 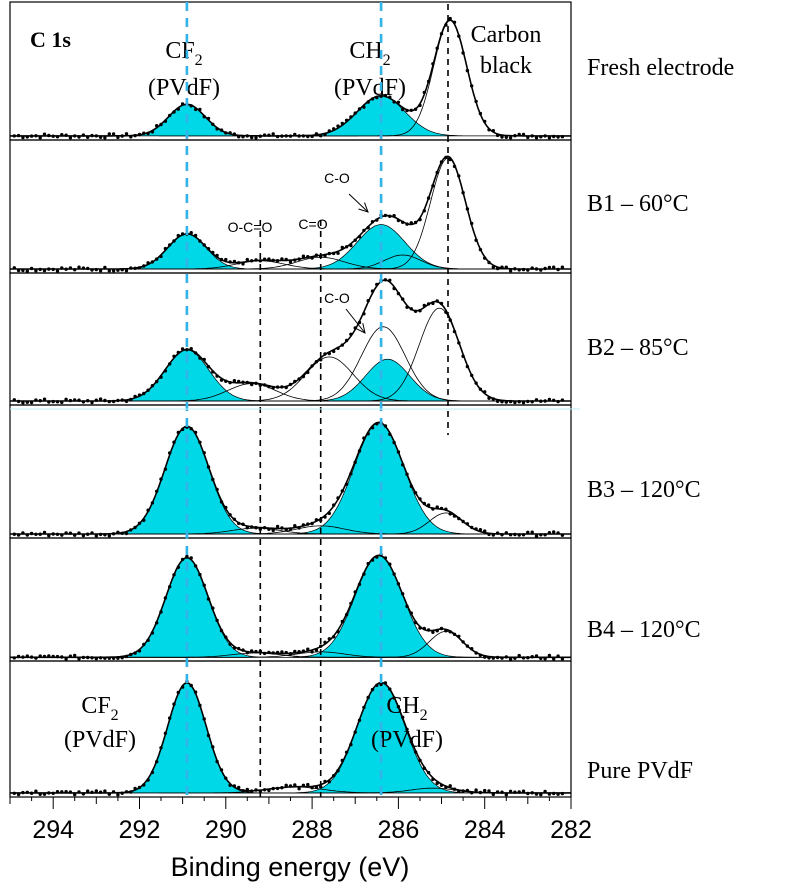 I want to click on panel-2-annotation-0: C-O, so click(x=337, y=298).